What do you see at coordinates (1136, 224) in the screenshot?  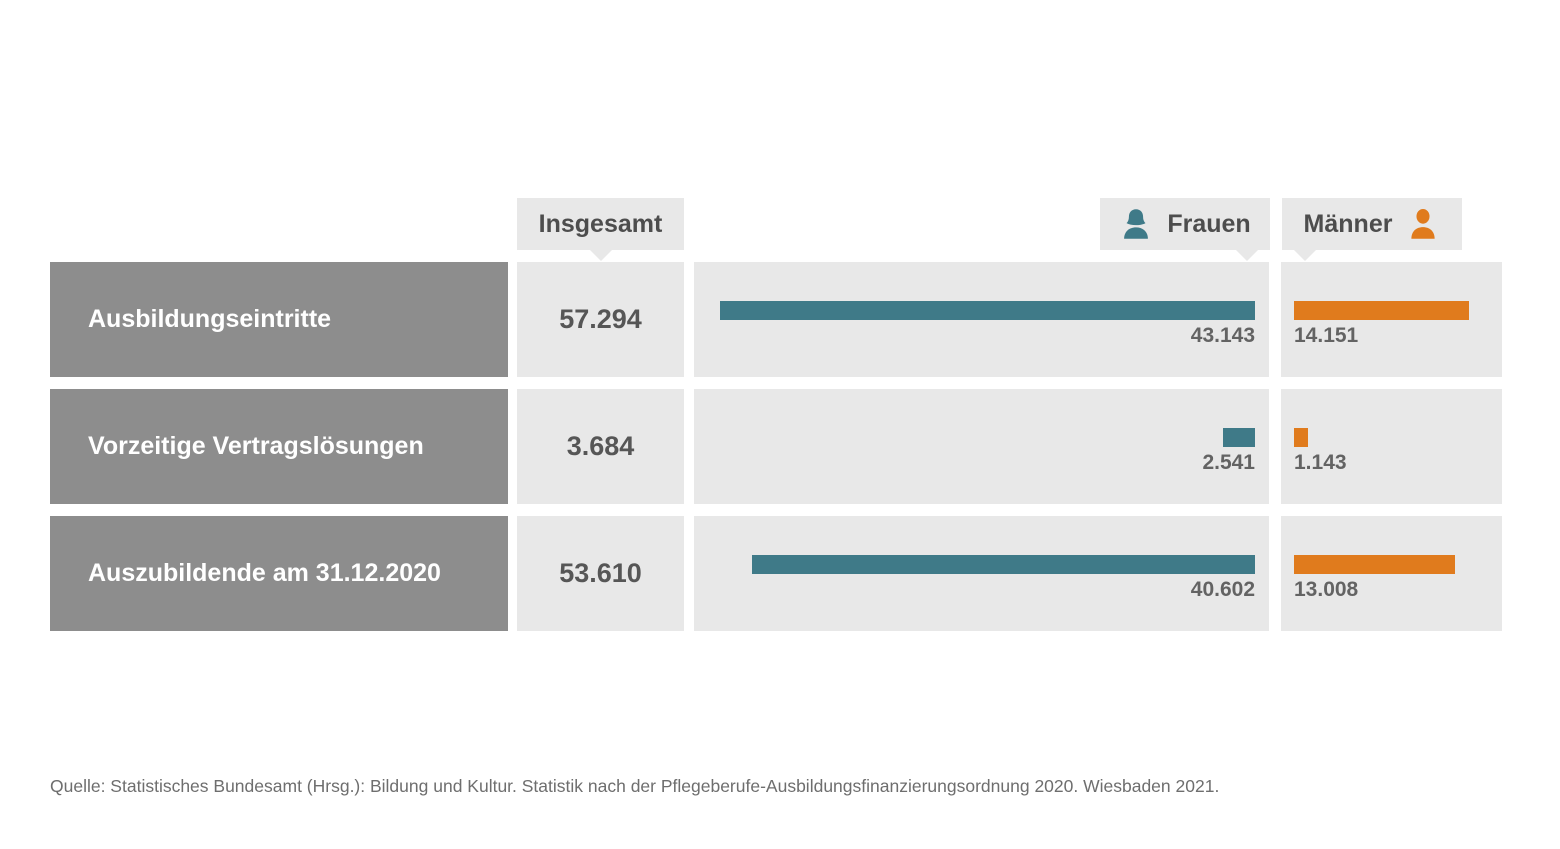 I see `woman-icon` at bounding box center [1136, 224].